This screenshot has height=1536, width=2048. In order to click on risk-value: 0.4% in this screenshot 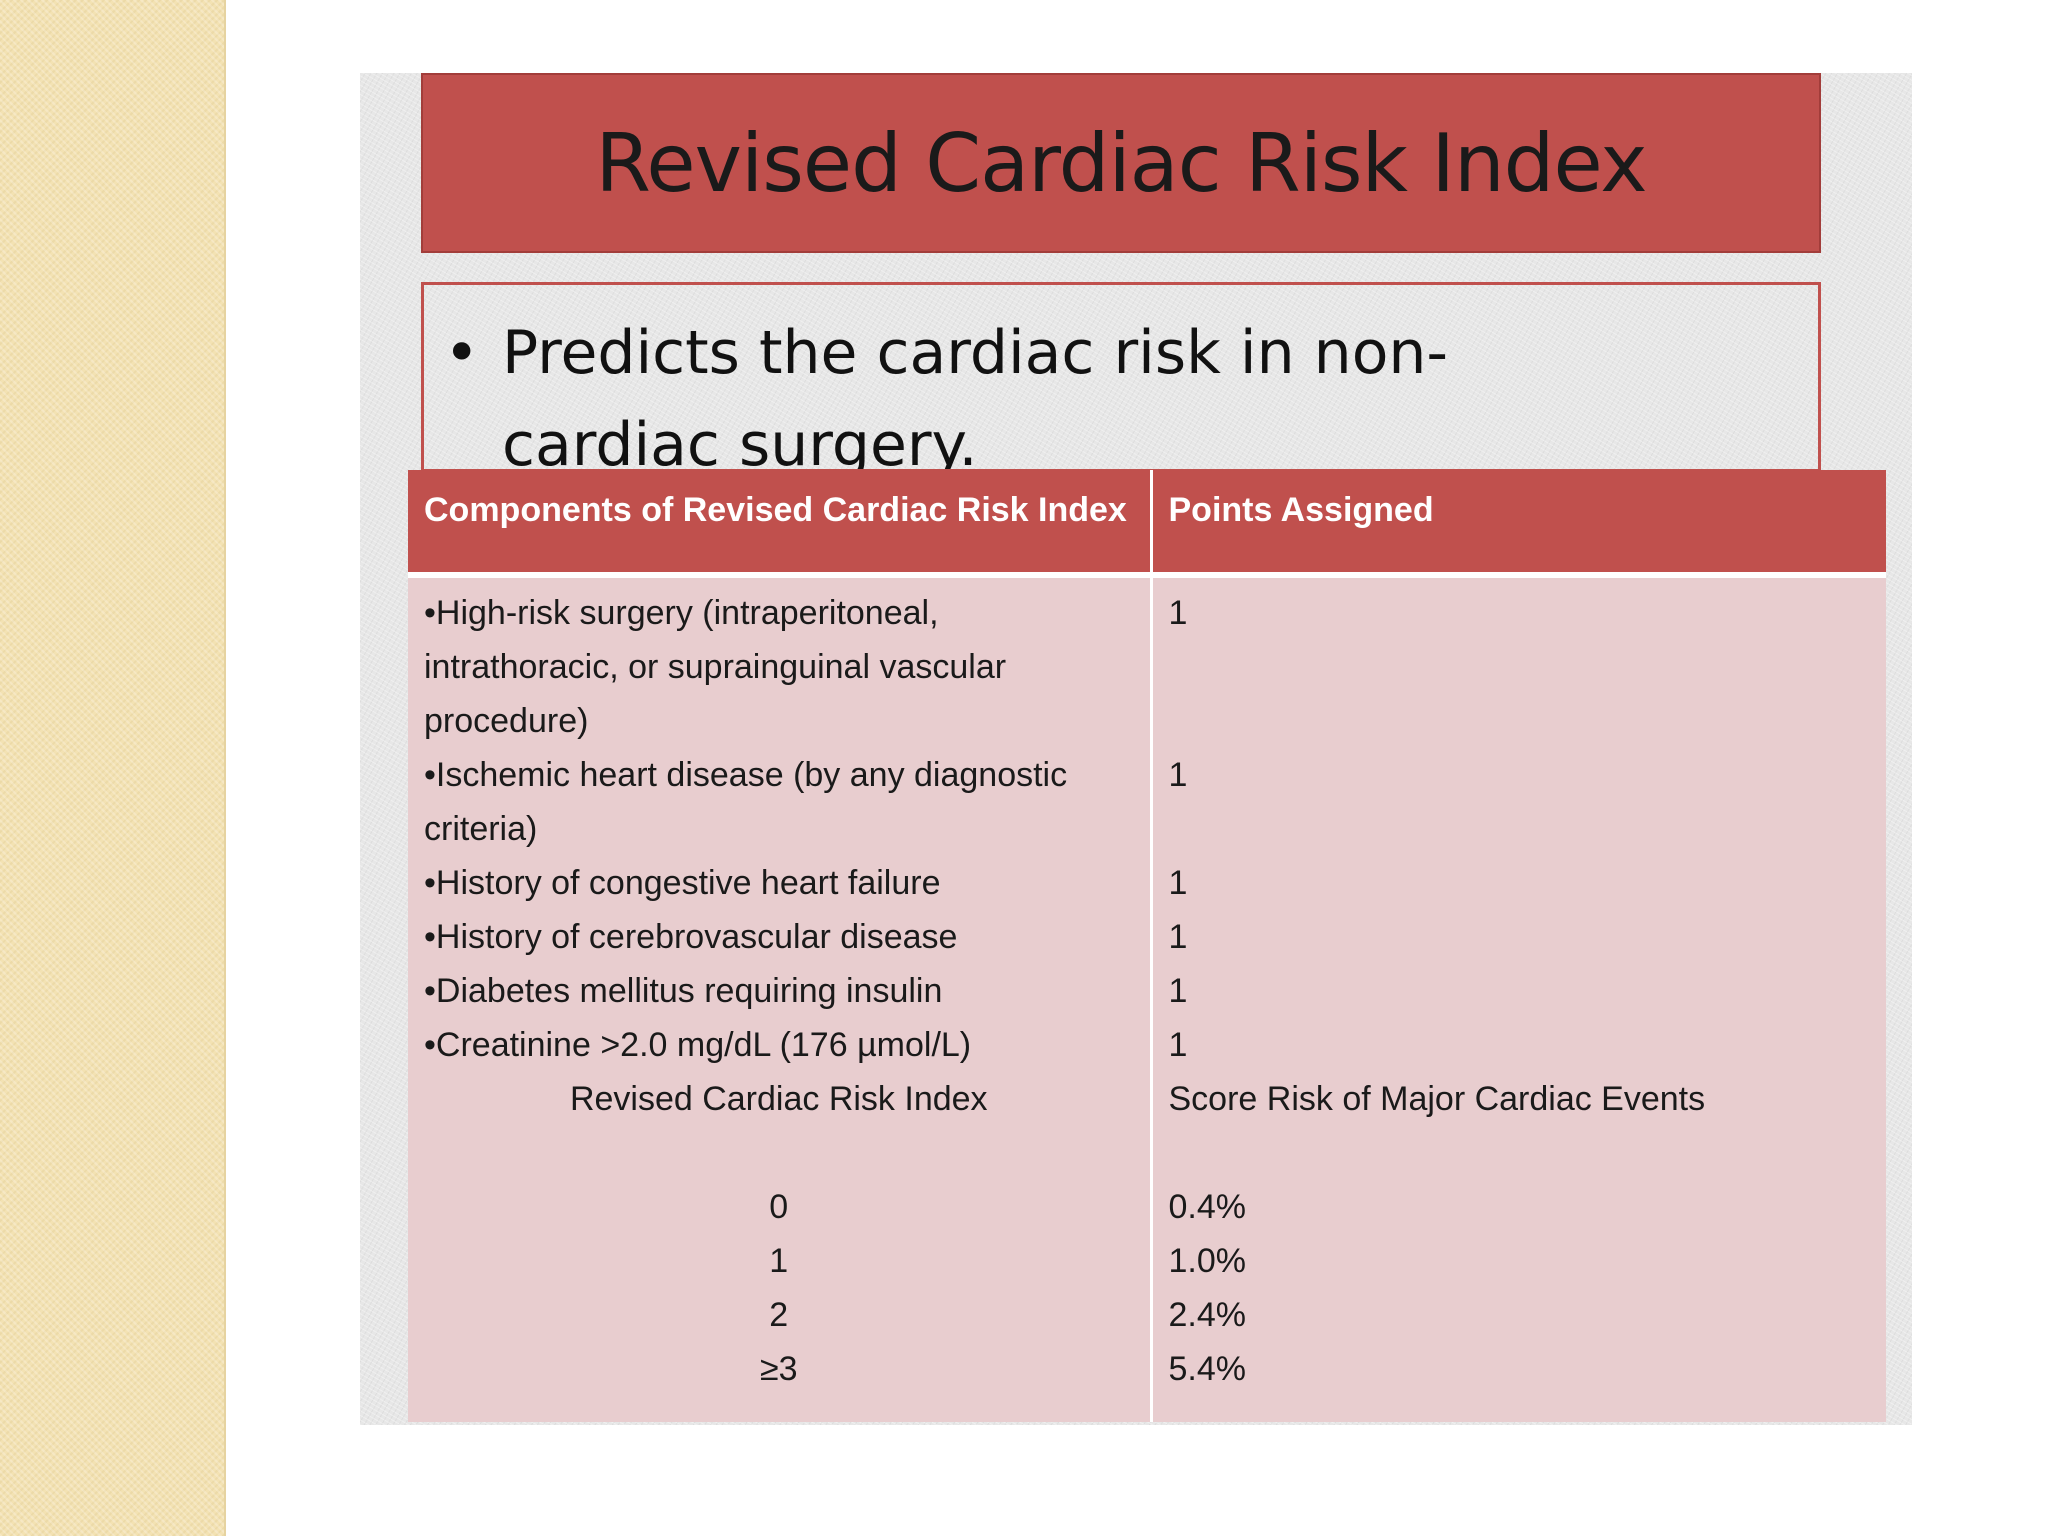, I will do `click(1207, 1207)`.